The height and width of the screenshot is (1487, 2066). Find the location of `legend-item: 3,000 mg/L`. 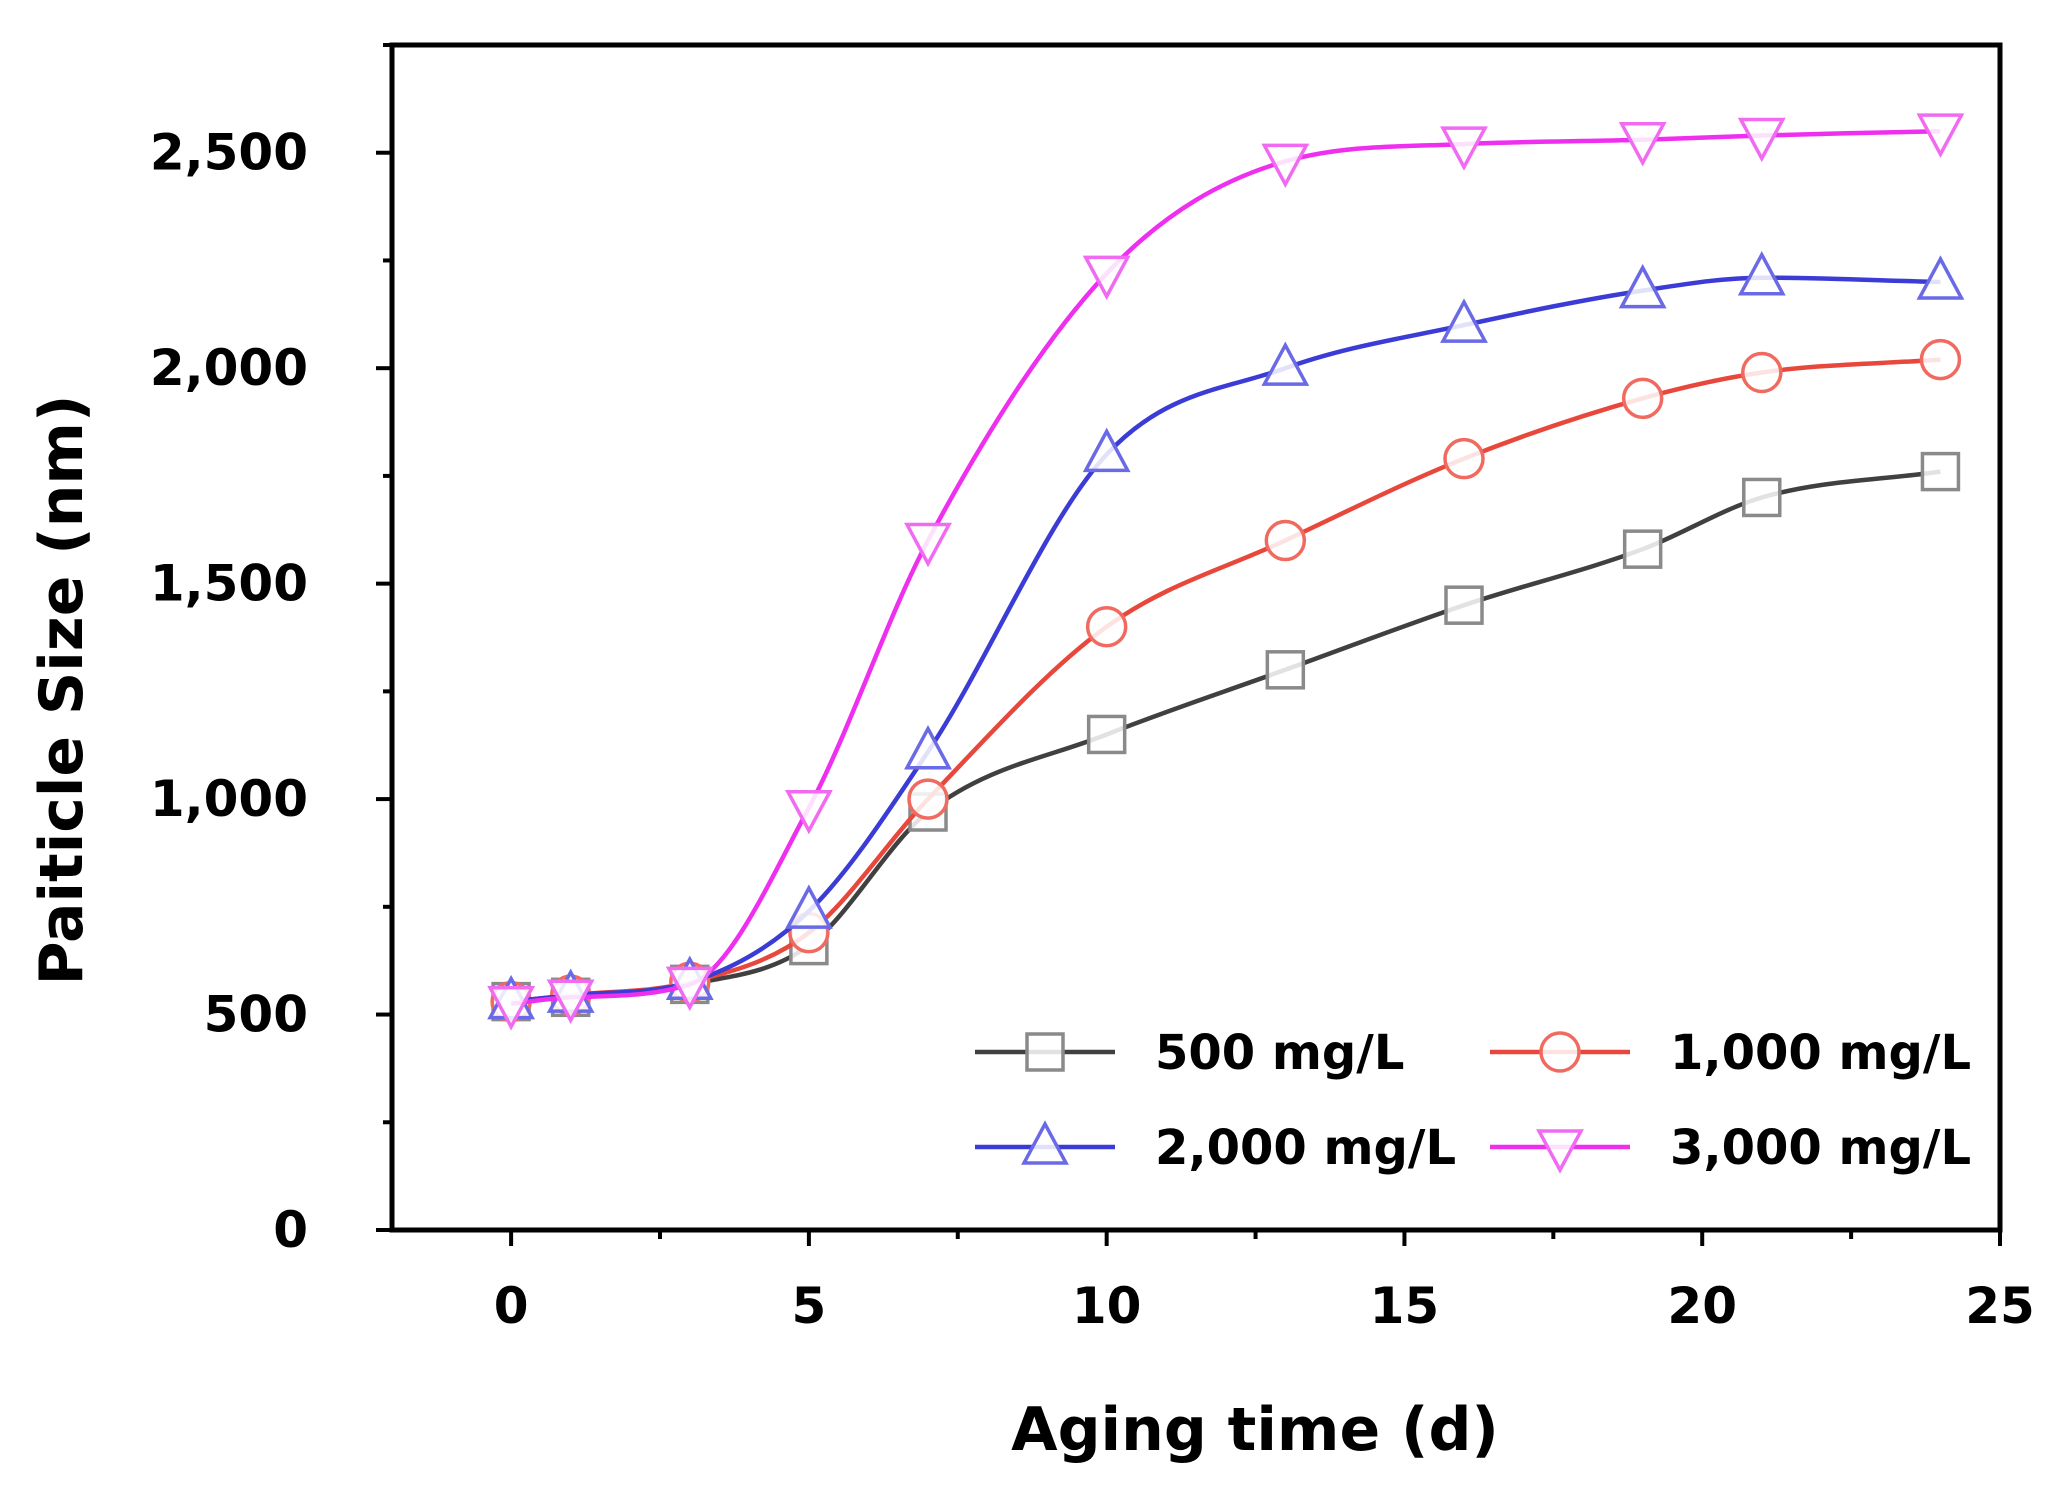

legend-item: 3,000 mg/L is located at coordinates (1730, 1148).